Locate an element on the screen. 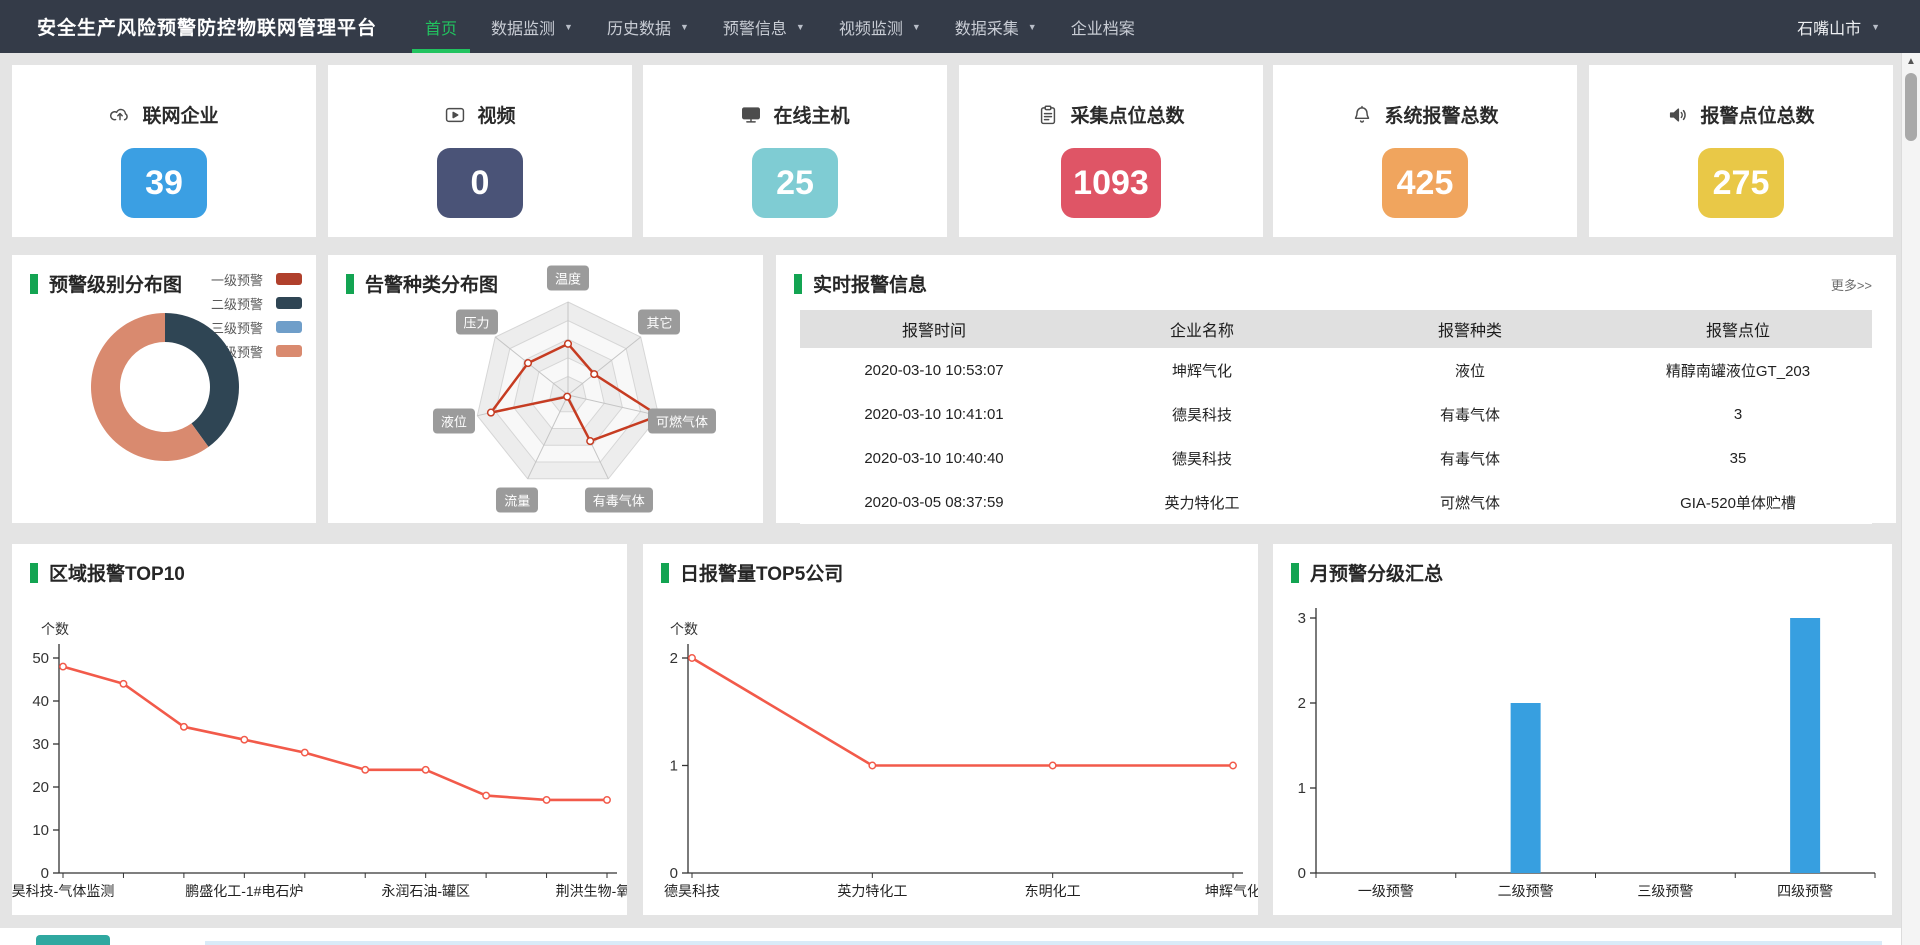 The height and width of the screenshot is (945, 1920). radar-axis-label-0: 温度 is located at coordinates (568, 278).